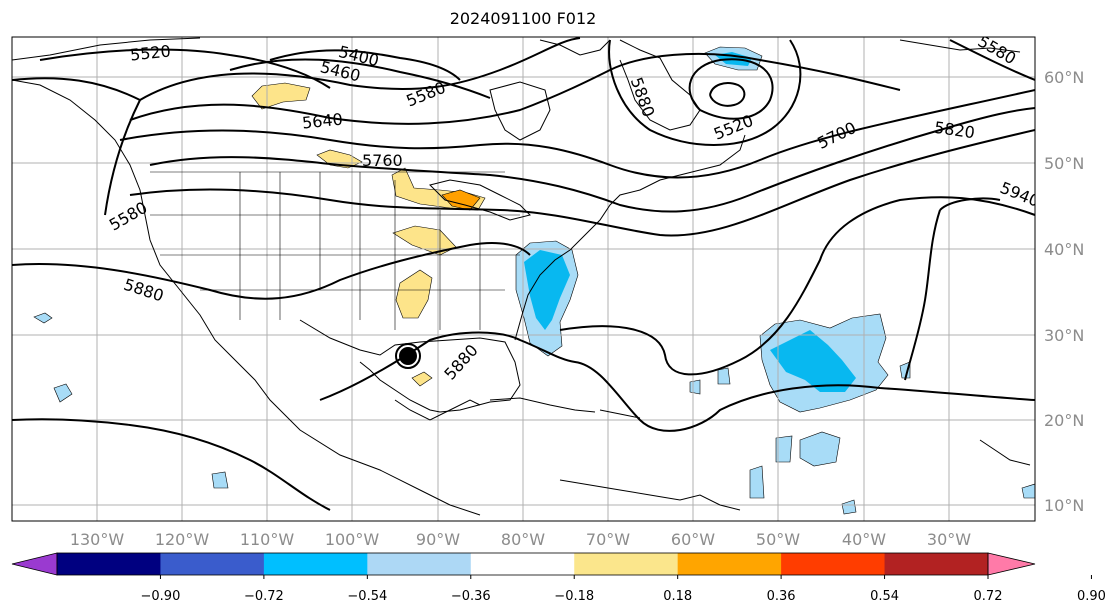 The width and height of the screenshot is (1105, 615). What do you see at coordinates (352, 539) in the screenshot?
I see `lon-label: 100°W` at bounding box center [352, 539].